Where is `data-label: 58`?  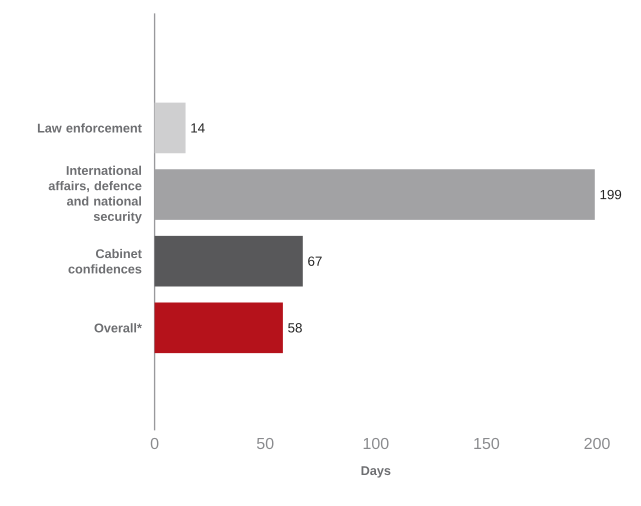 data-label: 58 is located at coordinates (295, 327).